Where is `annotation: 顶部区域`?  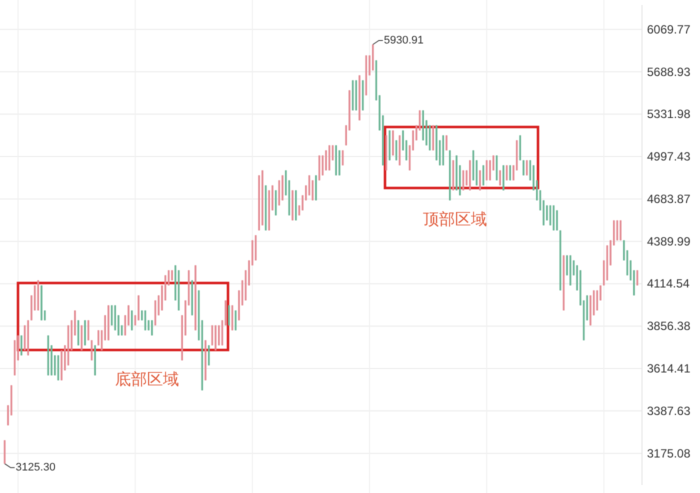 annotation: 顶部区域 is located at coordinates (455, 219).